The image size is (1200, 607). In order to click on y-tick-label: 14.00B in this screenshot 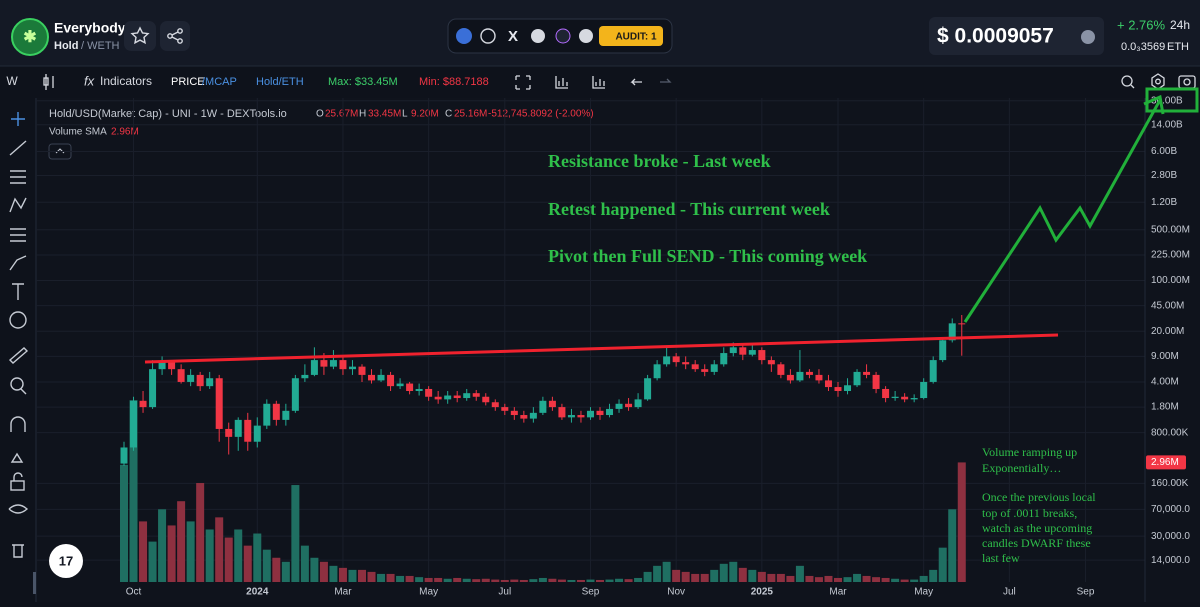, I will do `click(1167, 124)`.